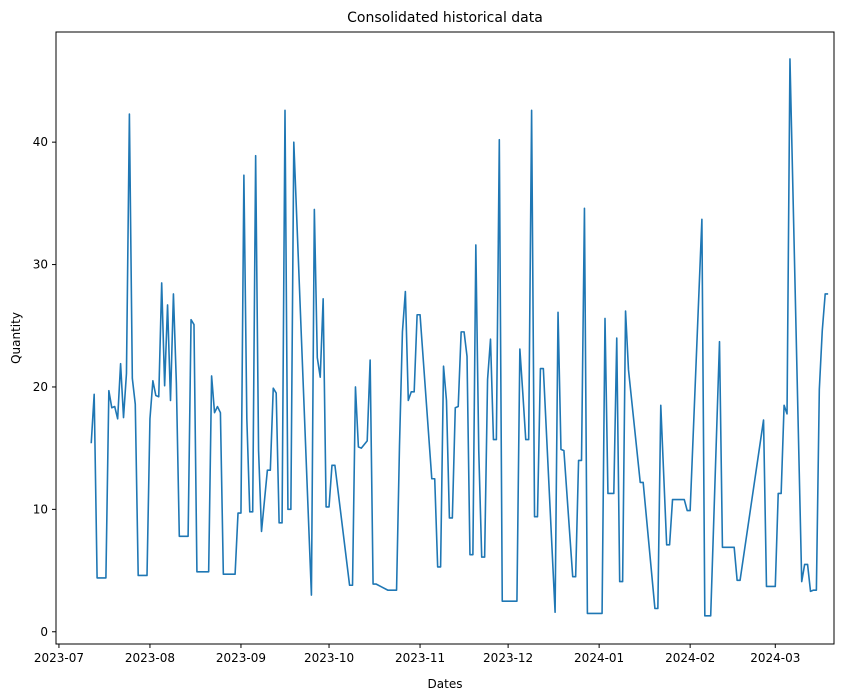 Image resolution: width=842 pixels, height=699 pixels. Describe the element at coordinates (241, 658) in the screenshot. I see `x-tick-label: 2023-09` at that location.